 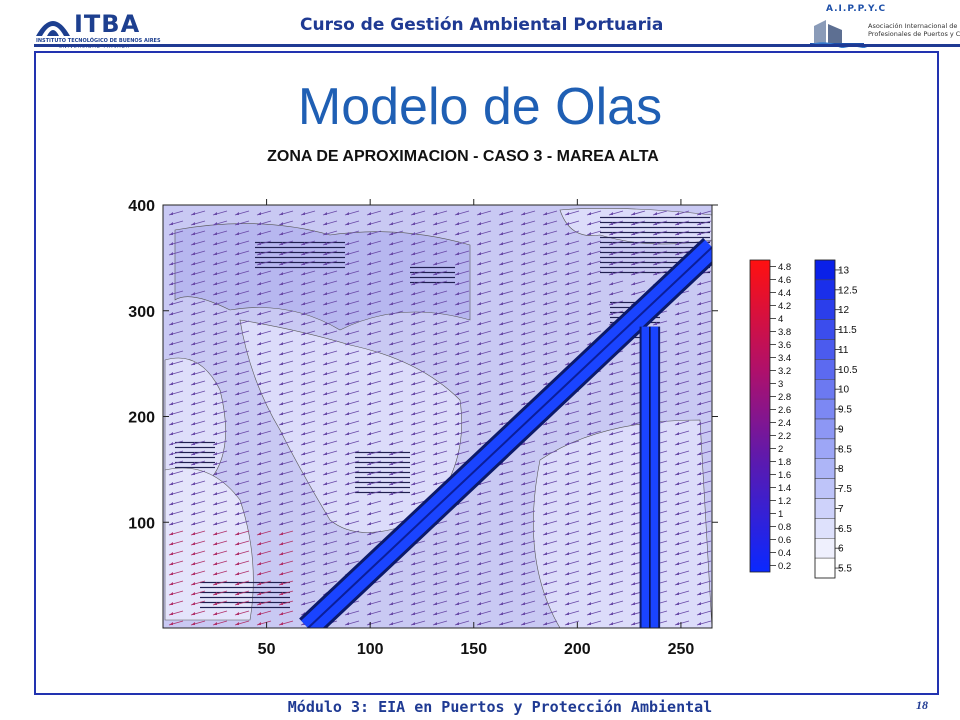 I want to click on colorbar-height-label: 0.4, so click(x=784, y=553).